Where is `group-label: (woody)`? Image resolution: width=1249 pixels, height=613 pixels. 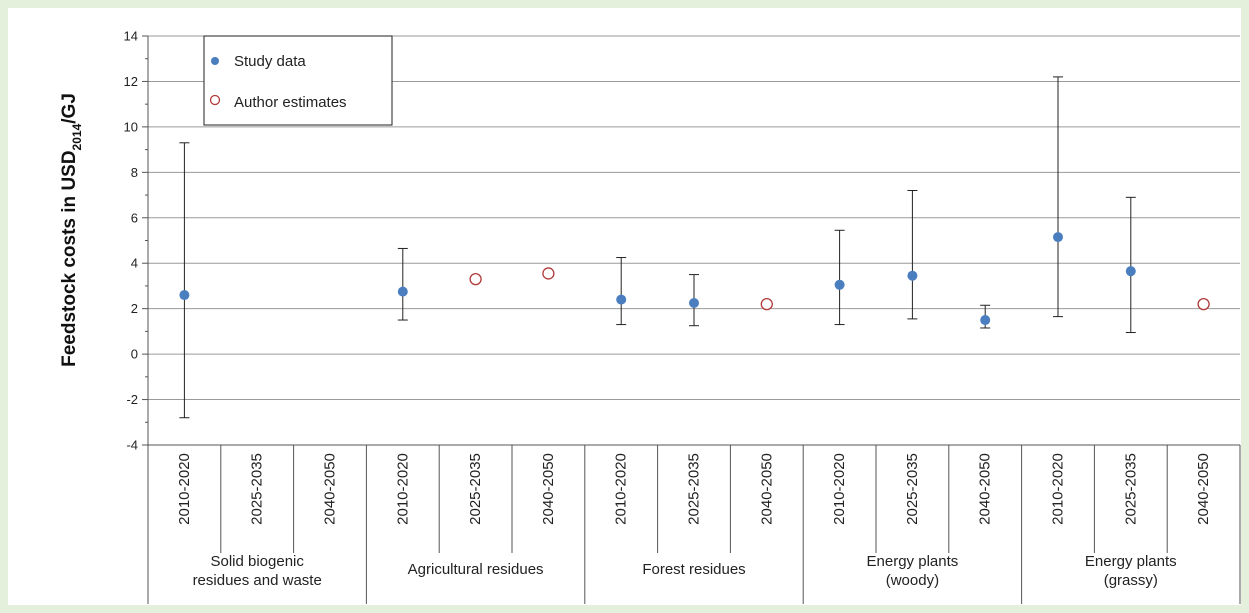
group-label: (woody) is located at coordinates (912, 580).